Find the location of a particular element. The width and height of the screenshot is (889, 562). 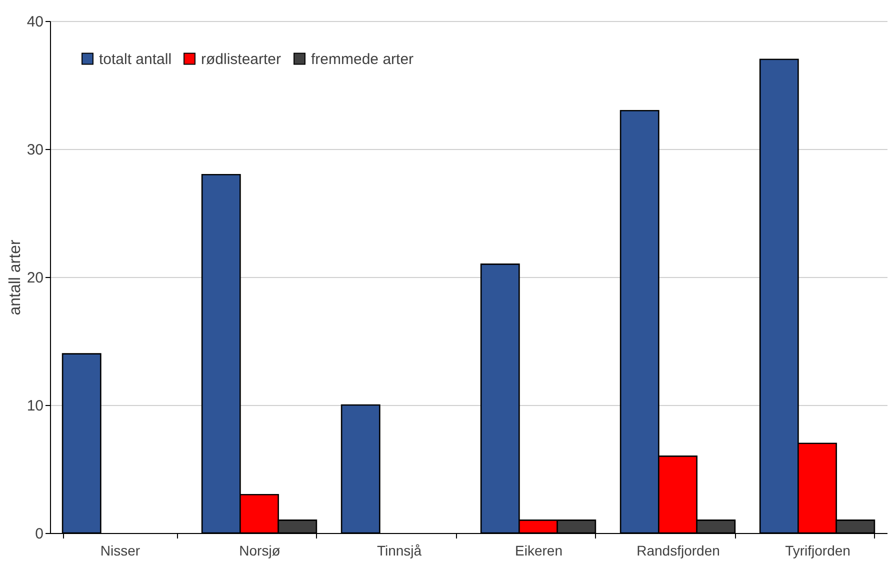

y-tick-label: 20 is located at coordinates (35, 278).